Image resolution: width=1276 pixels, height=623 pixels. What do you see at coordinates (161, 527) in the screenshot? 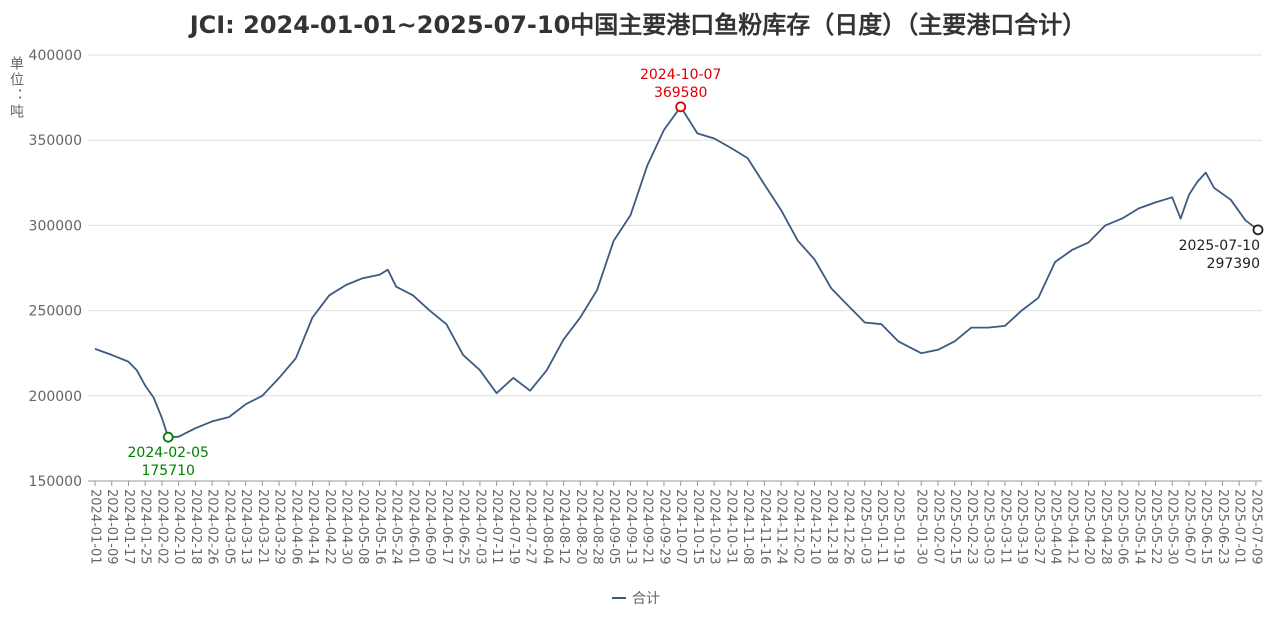
I see `x-tick-label: 2024-02-02` at bounding box center [161, 527].